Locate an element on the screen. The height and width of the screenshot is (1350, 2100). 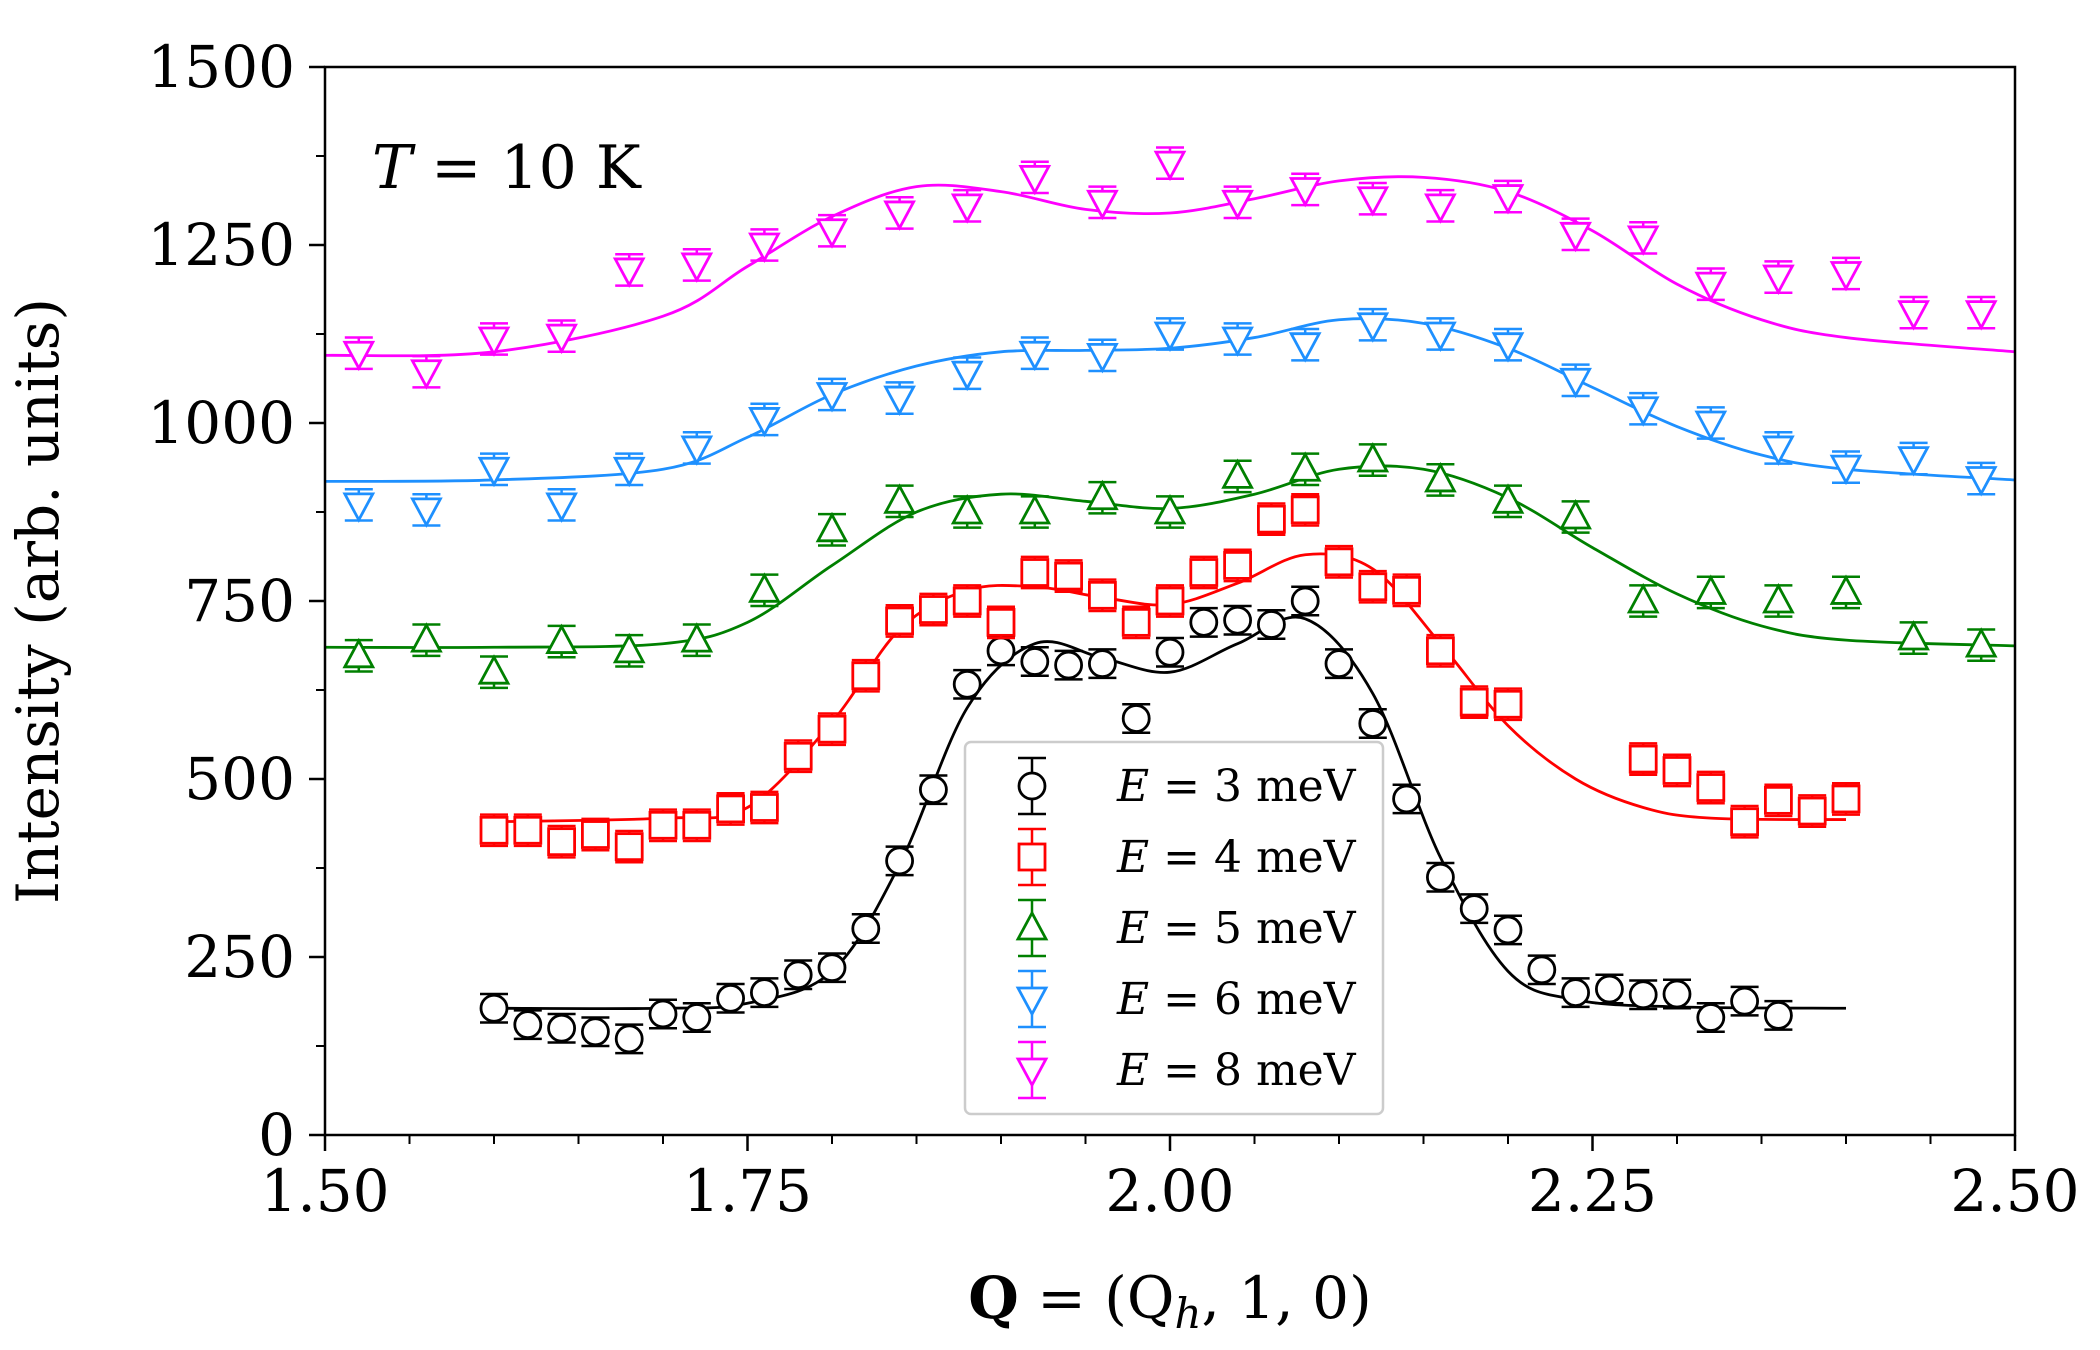
y-axis-label: Intensity (arb. units) is located at coordinates (38, 601).